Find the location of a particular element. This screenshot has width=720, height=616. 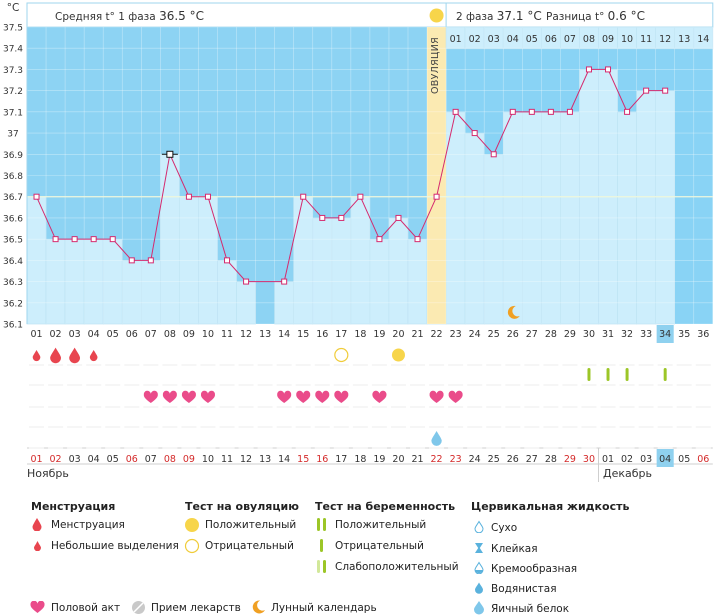

y-tick-label: 36.5 is located at coordinates (13, 241).